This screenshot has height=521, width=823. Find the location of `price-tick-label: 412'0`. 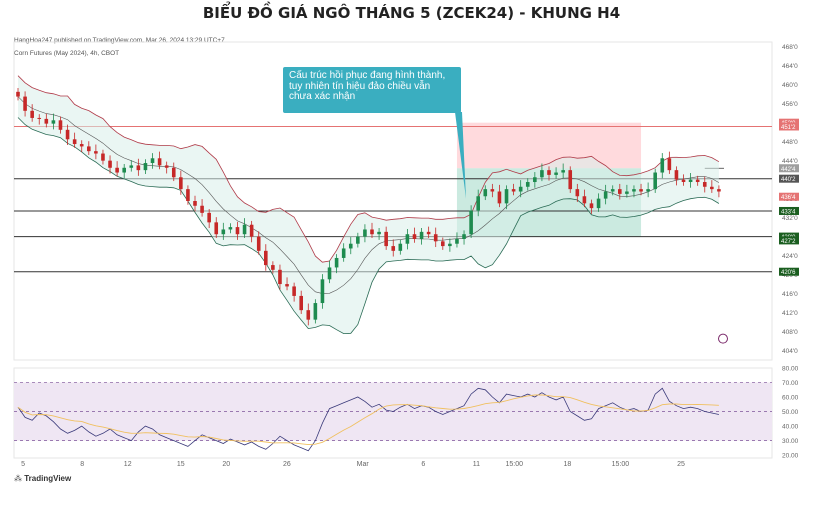

price-tick-label: 412'0 is located at coordinates (790, 313).